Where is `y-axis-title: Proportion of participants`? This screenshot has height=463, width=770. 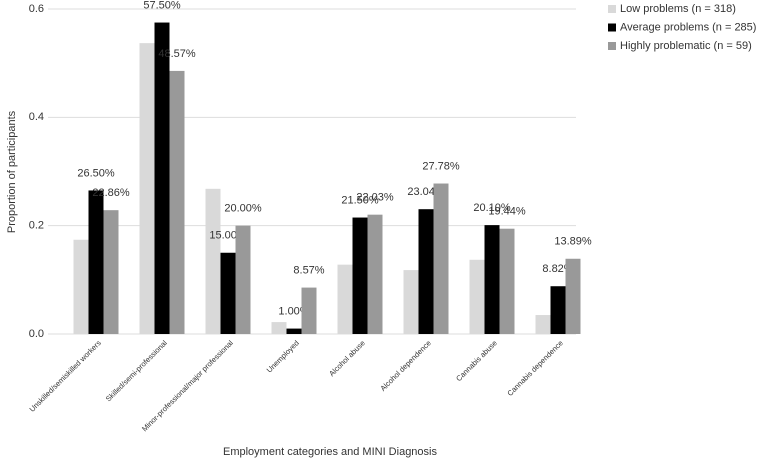
y-axis-title: Proportion of participants is located at coordinates (12, 171).